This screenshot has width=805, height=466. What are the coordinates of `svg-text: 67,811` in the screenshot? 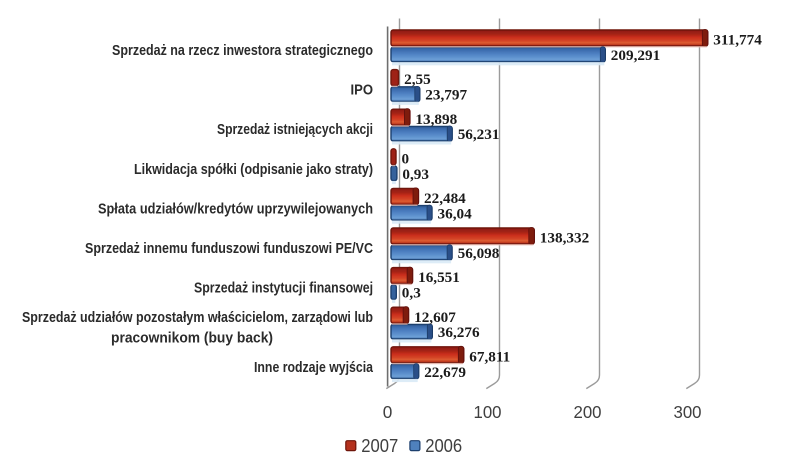 It's located at (489, 356).